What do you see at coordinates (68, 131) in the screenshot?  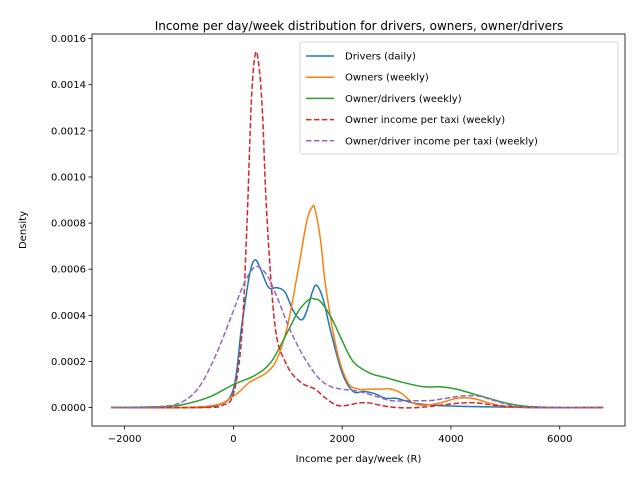 I see `y-tick-label: 0.0012` at bounding box center [68, 131].